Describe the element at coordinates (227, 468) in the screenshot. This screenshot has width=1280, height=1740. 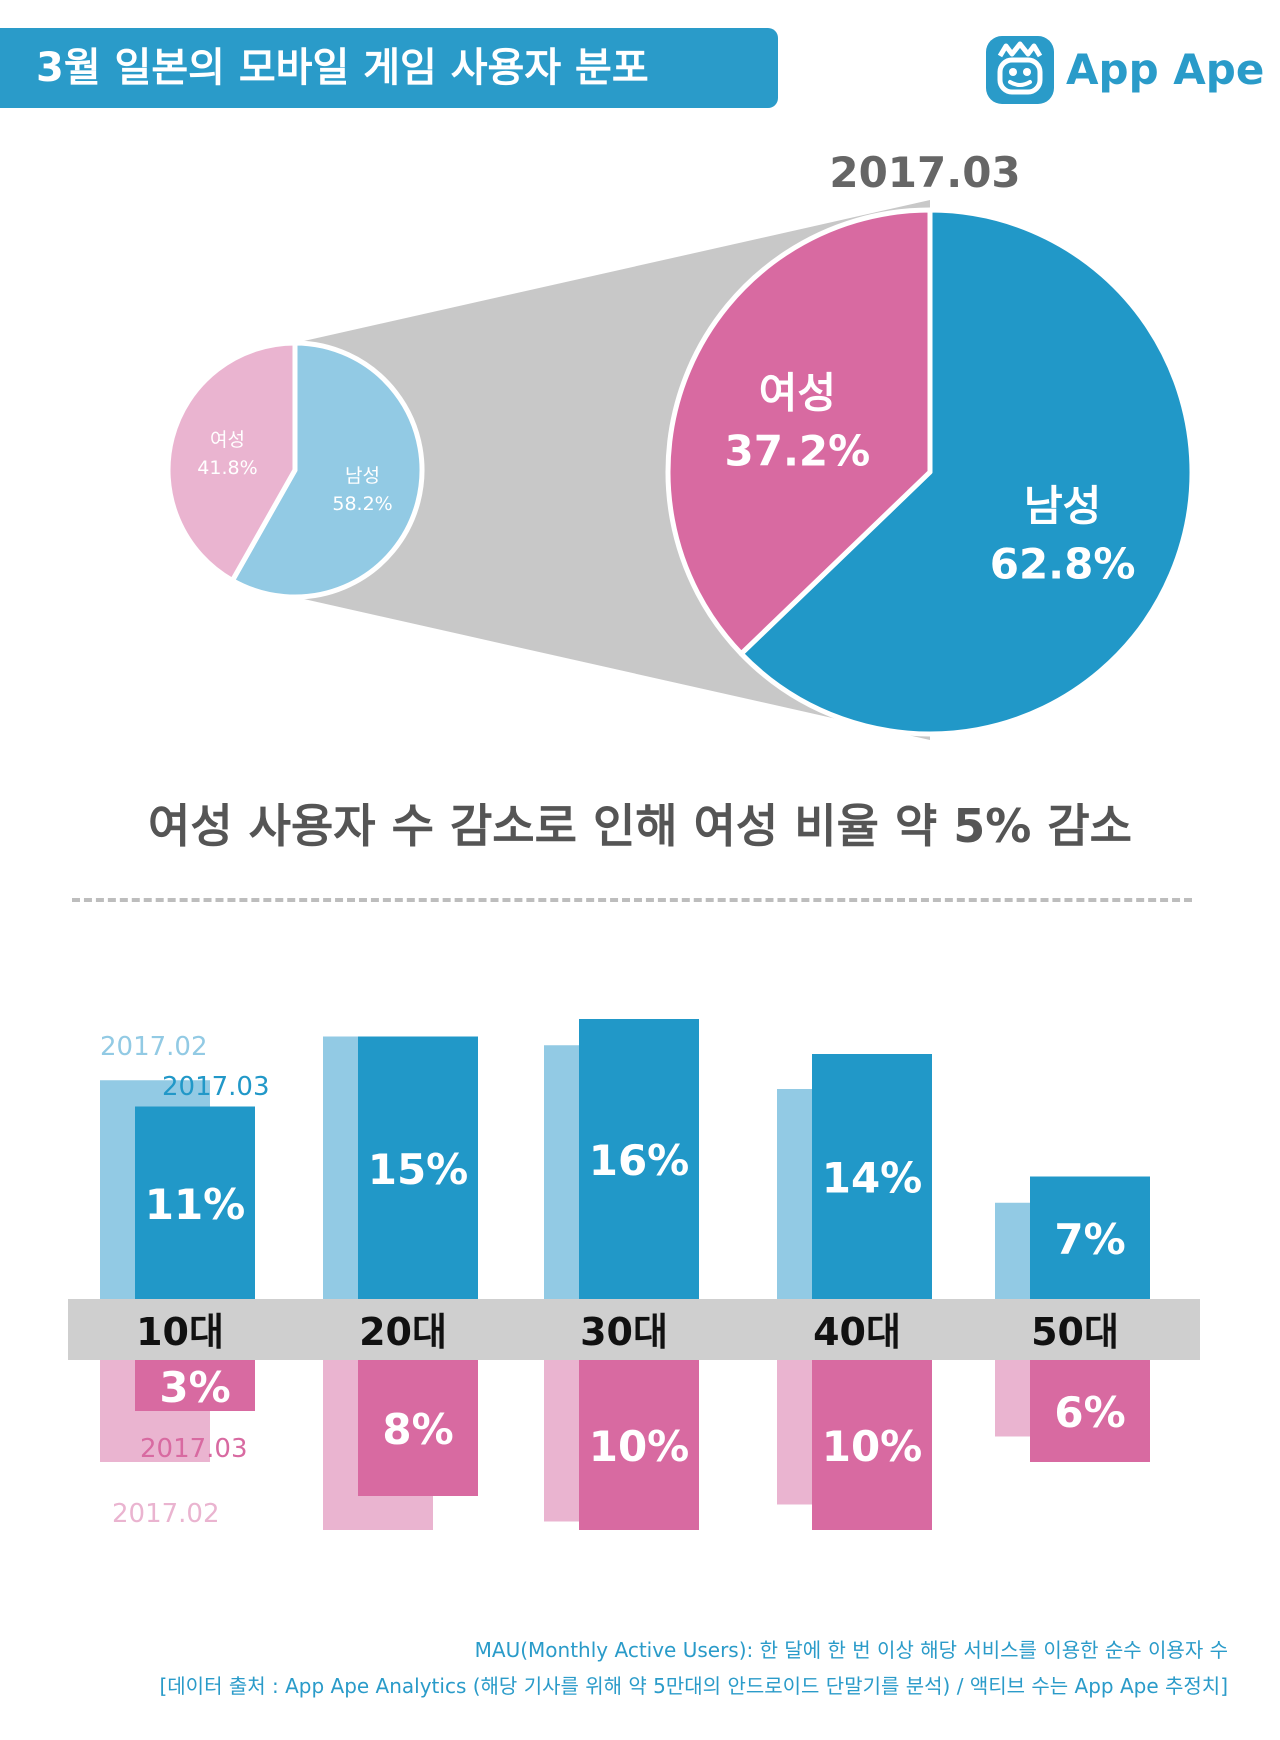
I see `pie1-value-1: 41.8%` at that location.